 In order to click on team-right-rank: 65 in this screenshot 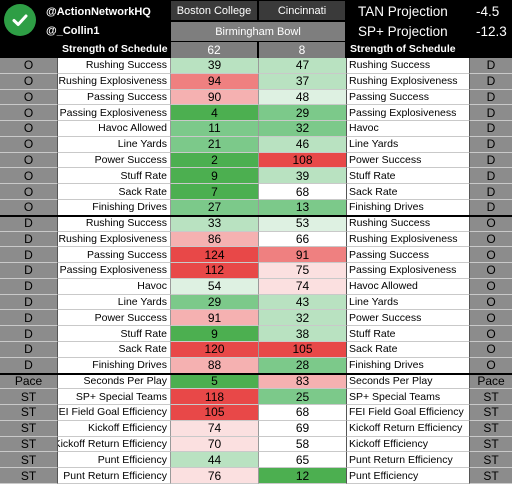, I will do `click(302, 460)`.